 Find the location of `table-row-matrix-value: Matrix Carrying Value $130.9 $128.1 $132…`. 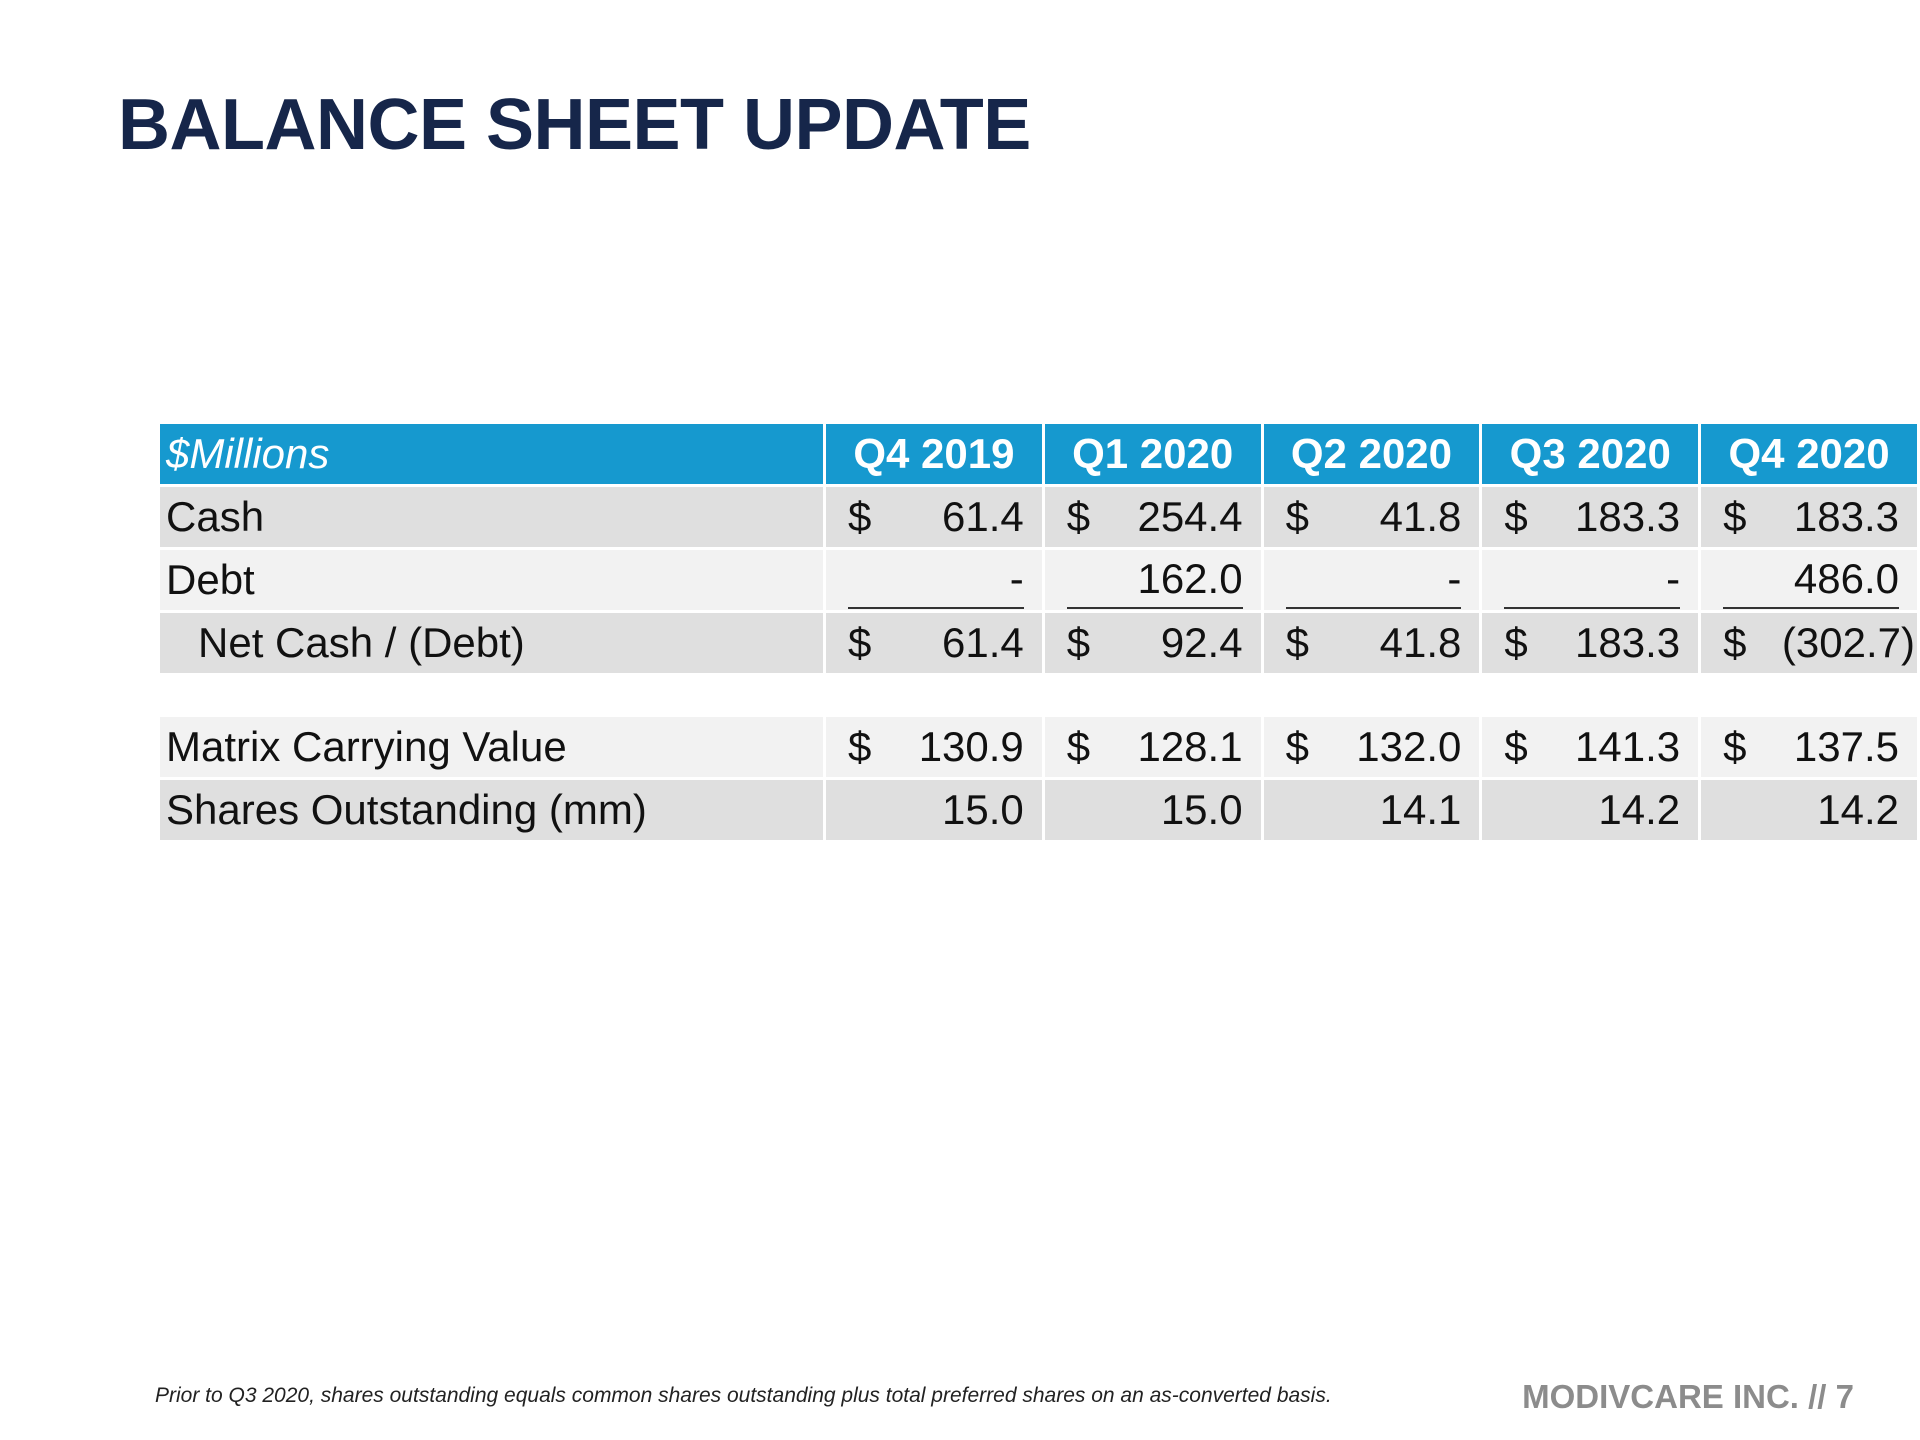

table-row-matrix-value: Matrix Carrying Value $130.9 $128.1 $132… is located at coordinates (1038, 747).